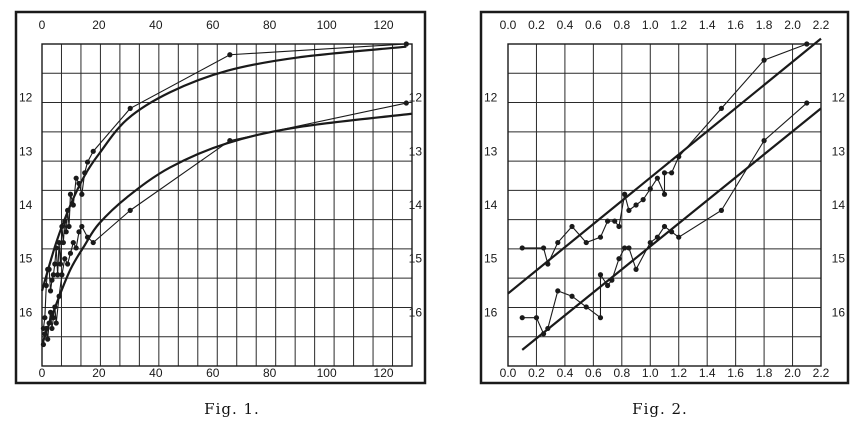 The image size is (866, 431). What do you see at coordinates (678, 25) in the screenshot?
I see `x-tick-label-top: 1.2` at bounding box center [678, 25].